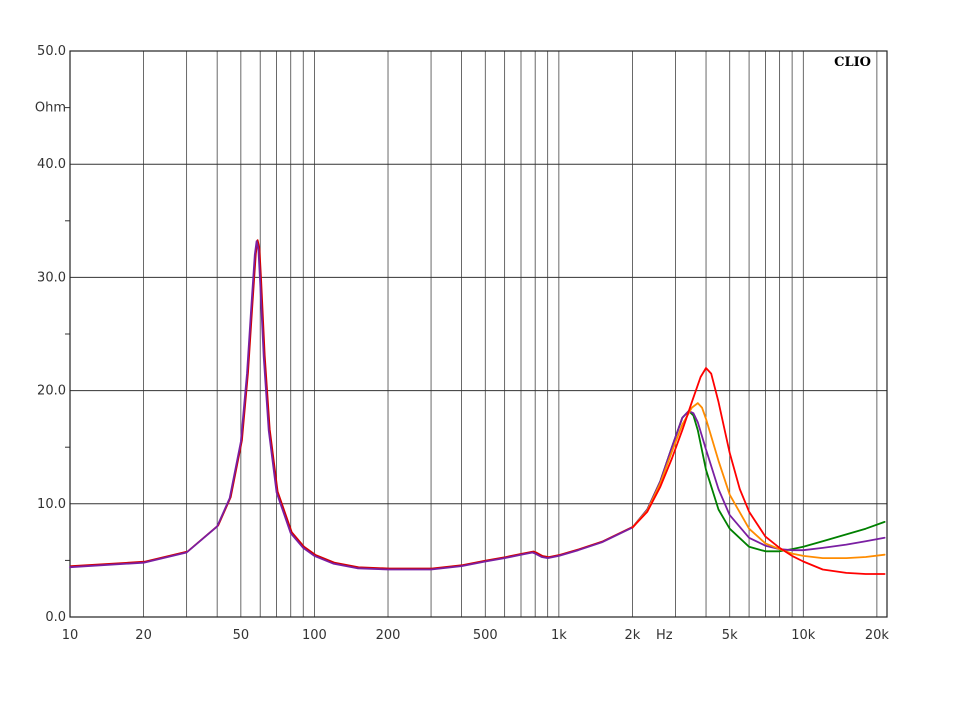 The image size is (960, 720). What do you see at coordinates (803, 635) in the screenshot?
I see `x-tick-label: 10k` at bounding box center [803, 635].